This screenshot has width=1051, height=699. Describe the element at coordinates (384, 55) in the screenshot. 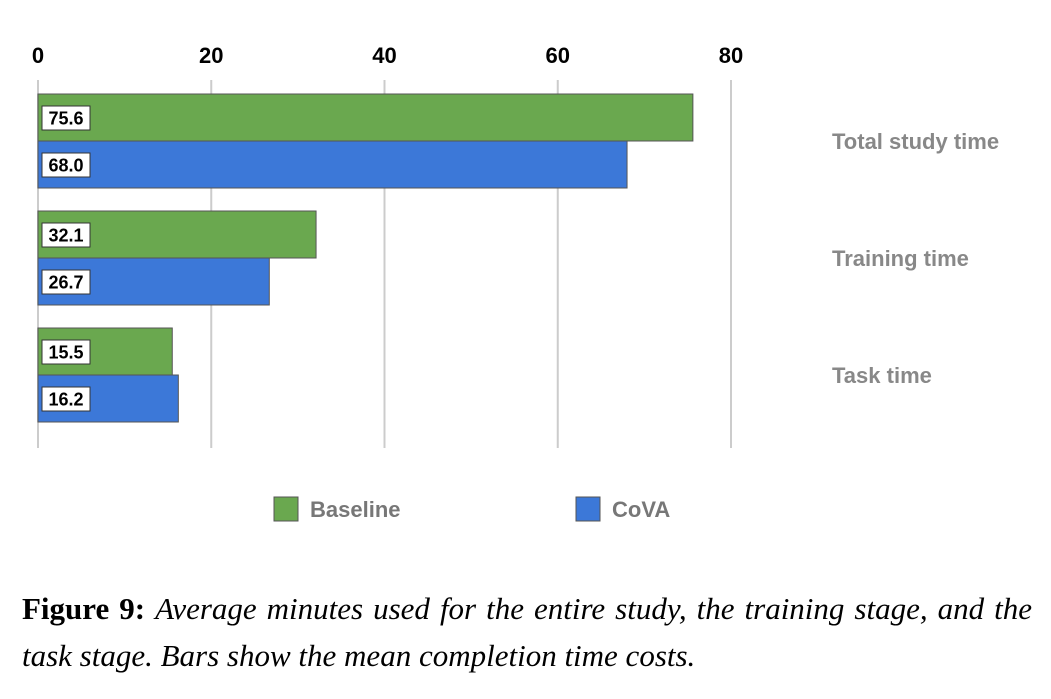

I see `x-tick-label: 40` at that location.